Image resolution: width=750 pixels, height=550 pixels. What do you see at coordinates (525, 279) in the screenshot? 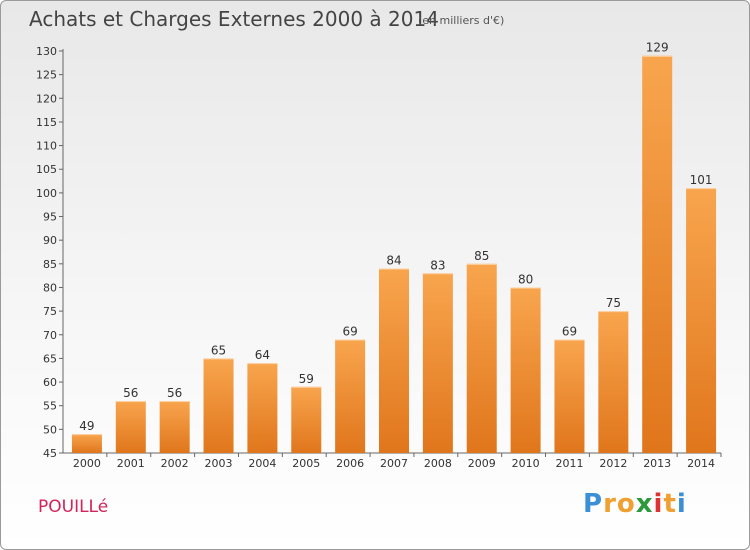
I see `data-label-2010: 80` at bounding box center [525, 279].